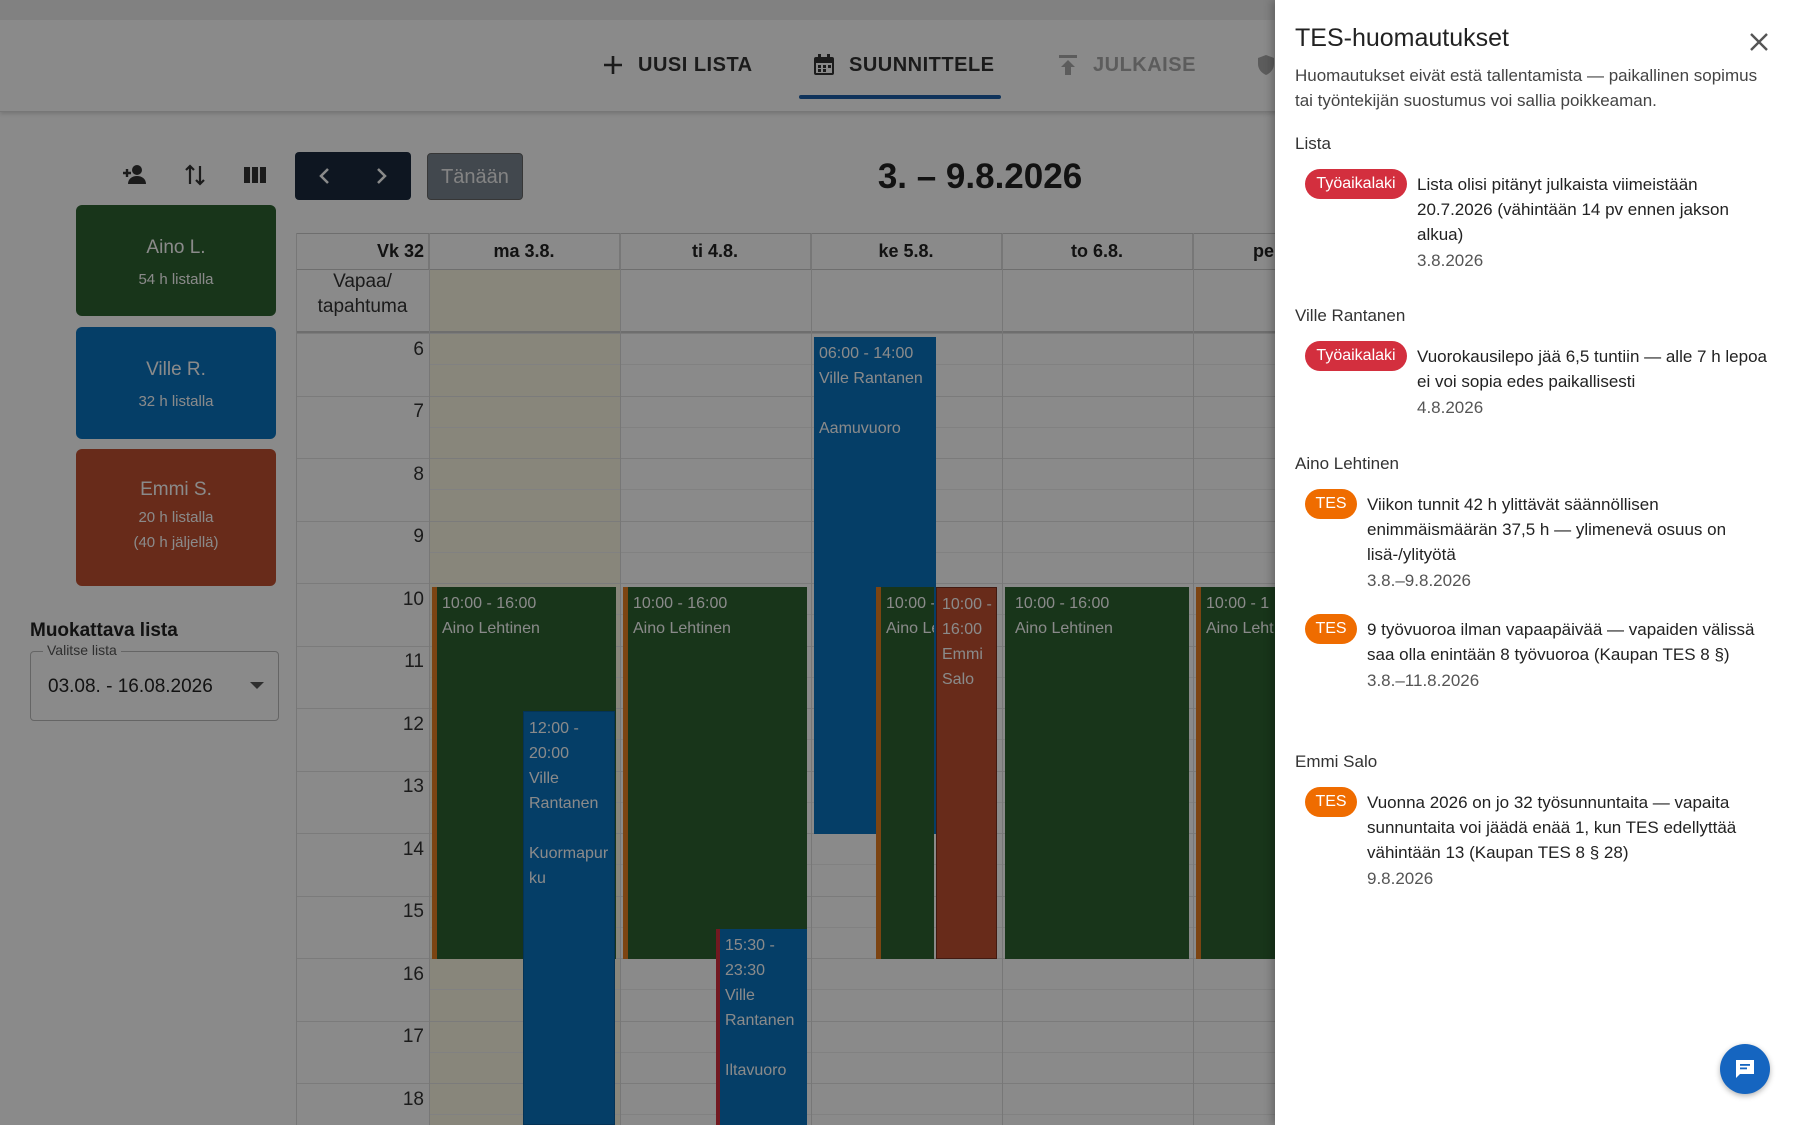  What do you see at coordinates (255, 175) in the screenshot?
I see `columns-view-icon` at bounding box center [255, 175].